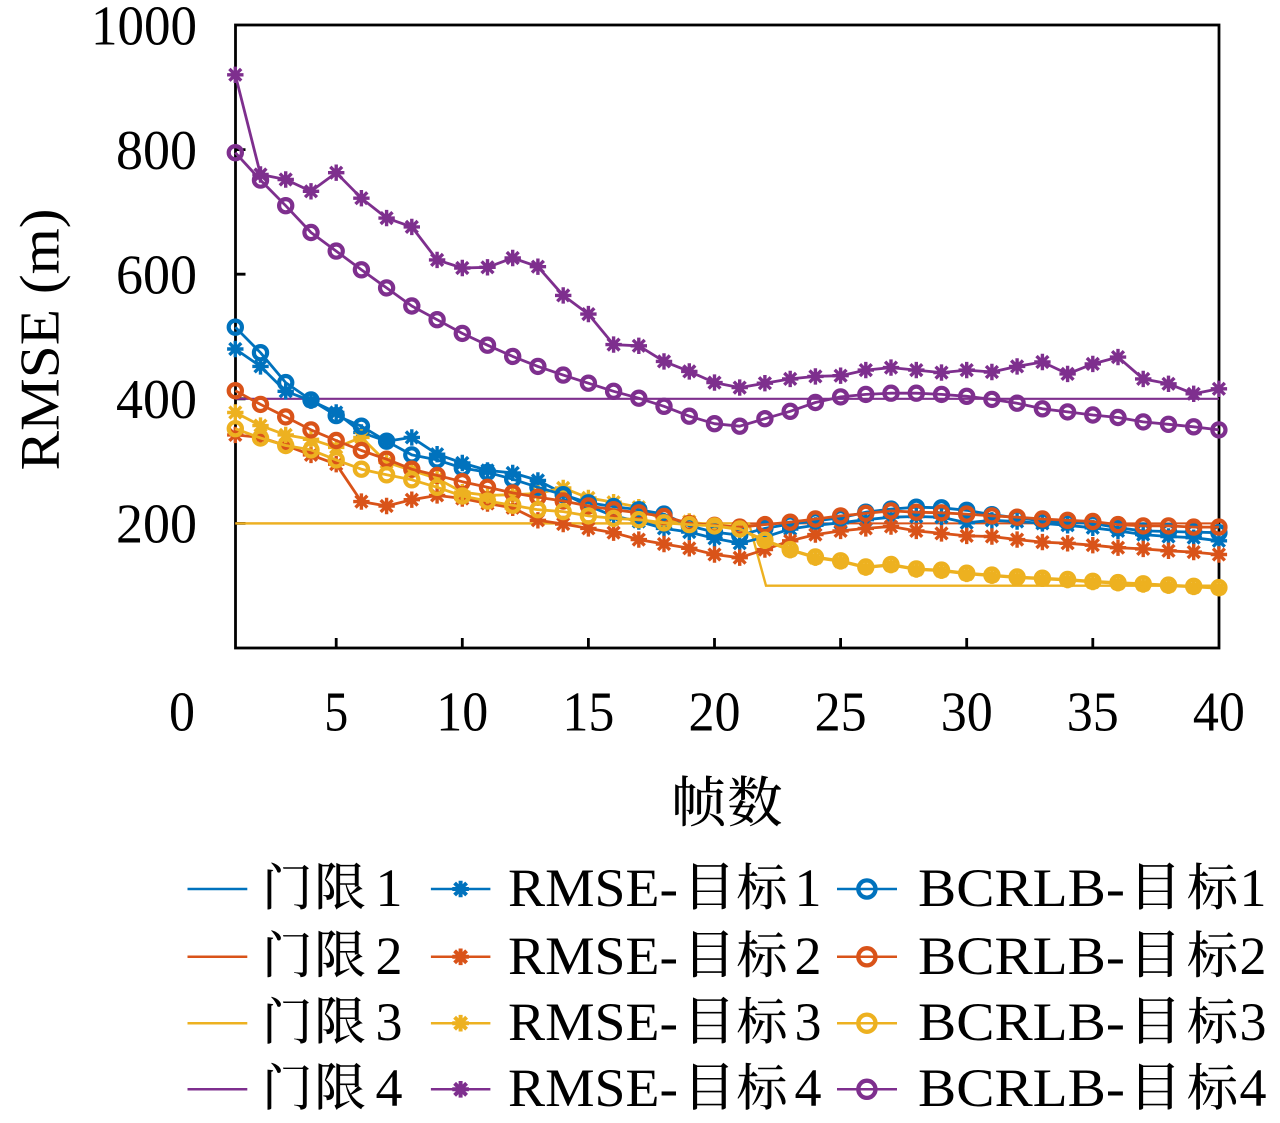  Describe the element at coordinates (841, 713) in the screenshot. I see `svg-text: 25` at that location.